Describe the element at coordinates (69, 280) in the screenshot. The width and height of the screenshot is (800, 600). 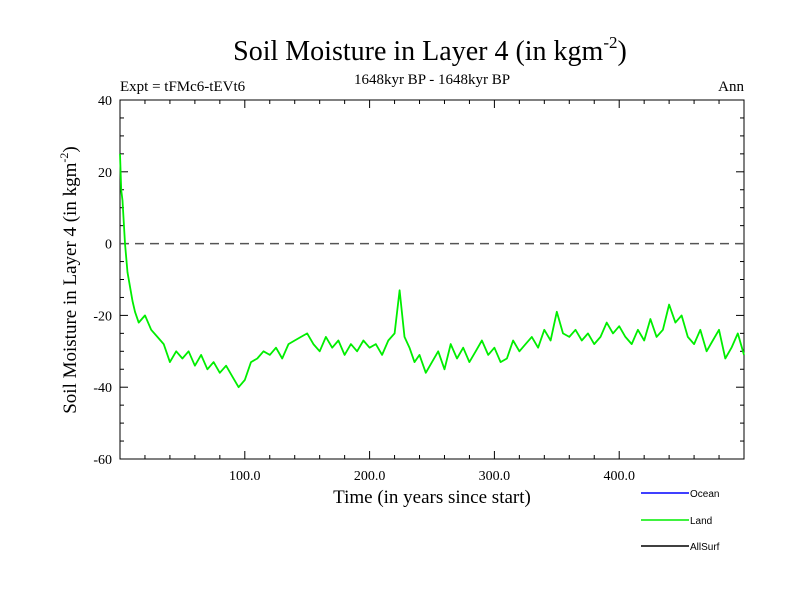
I see `y-axis-label: Soil Moisture in Layer 4 (in kgm-2)` at that location.